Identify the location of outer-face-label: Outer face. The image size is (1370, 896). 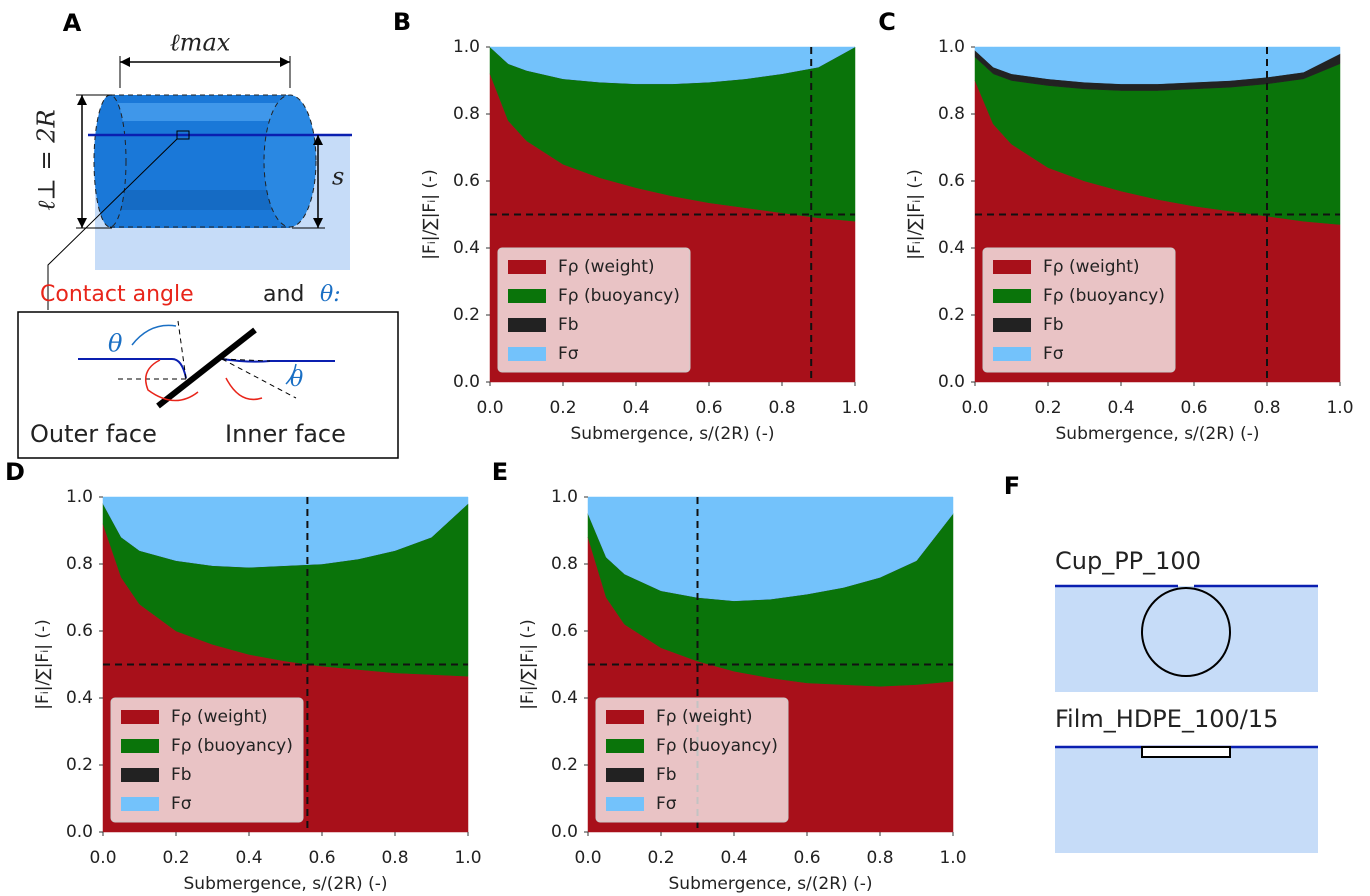
(93, 434).